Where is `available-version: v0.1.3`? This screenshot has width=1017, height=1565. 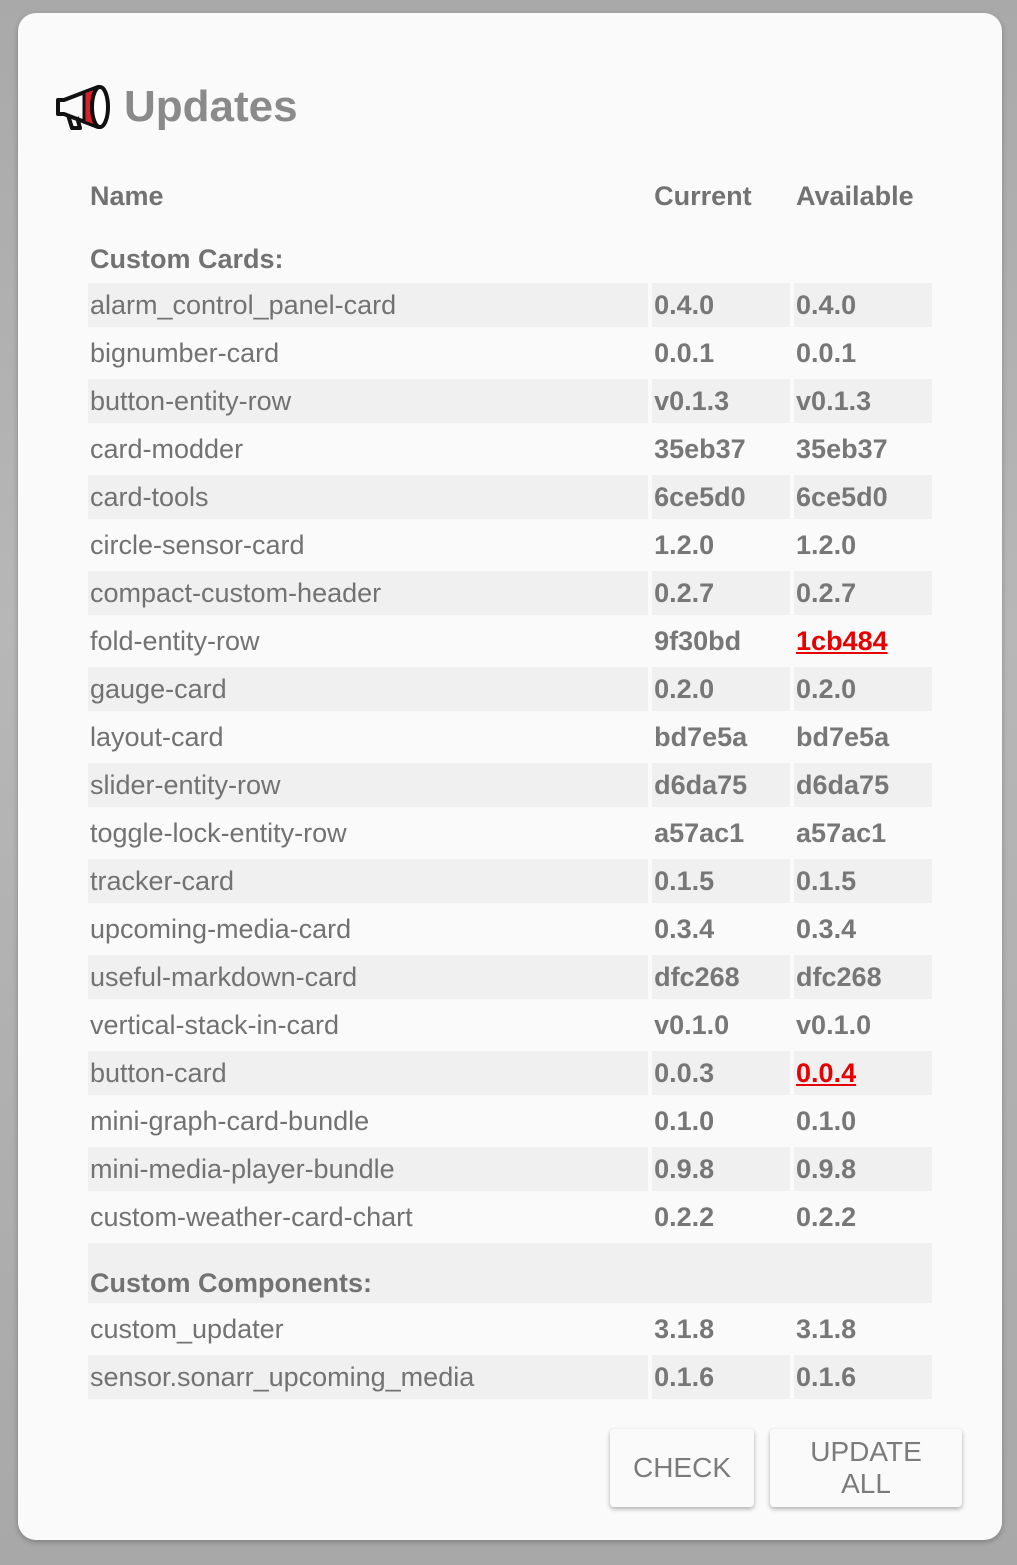 available-version: v0.1.3 is located at coordinates (863, 401).